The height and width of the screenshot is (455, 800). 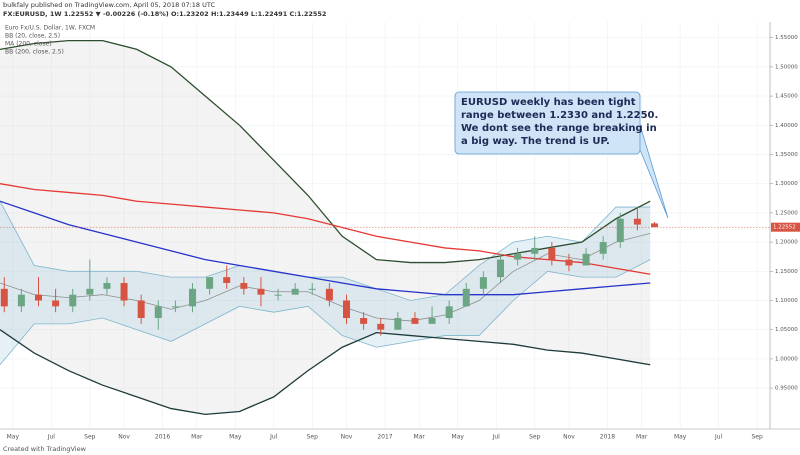 I want to click on legend-indicator: BB (200, close, 2.5), so click(x=34, y=52).